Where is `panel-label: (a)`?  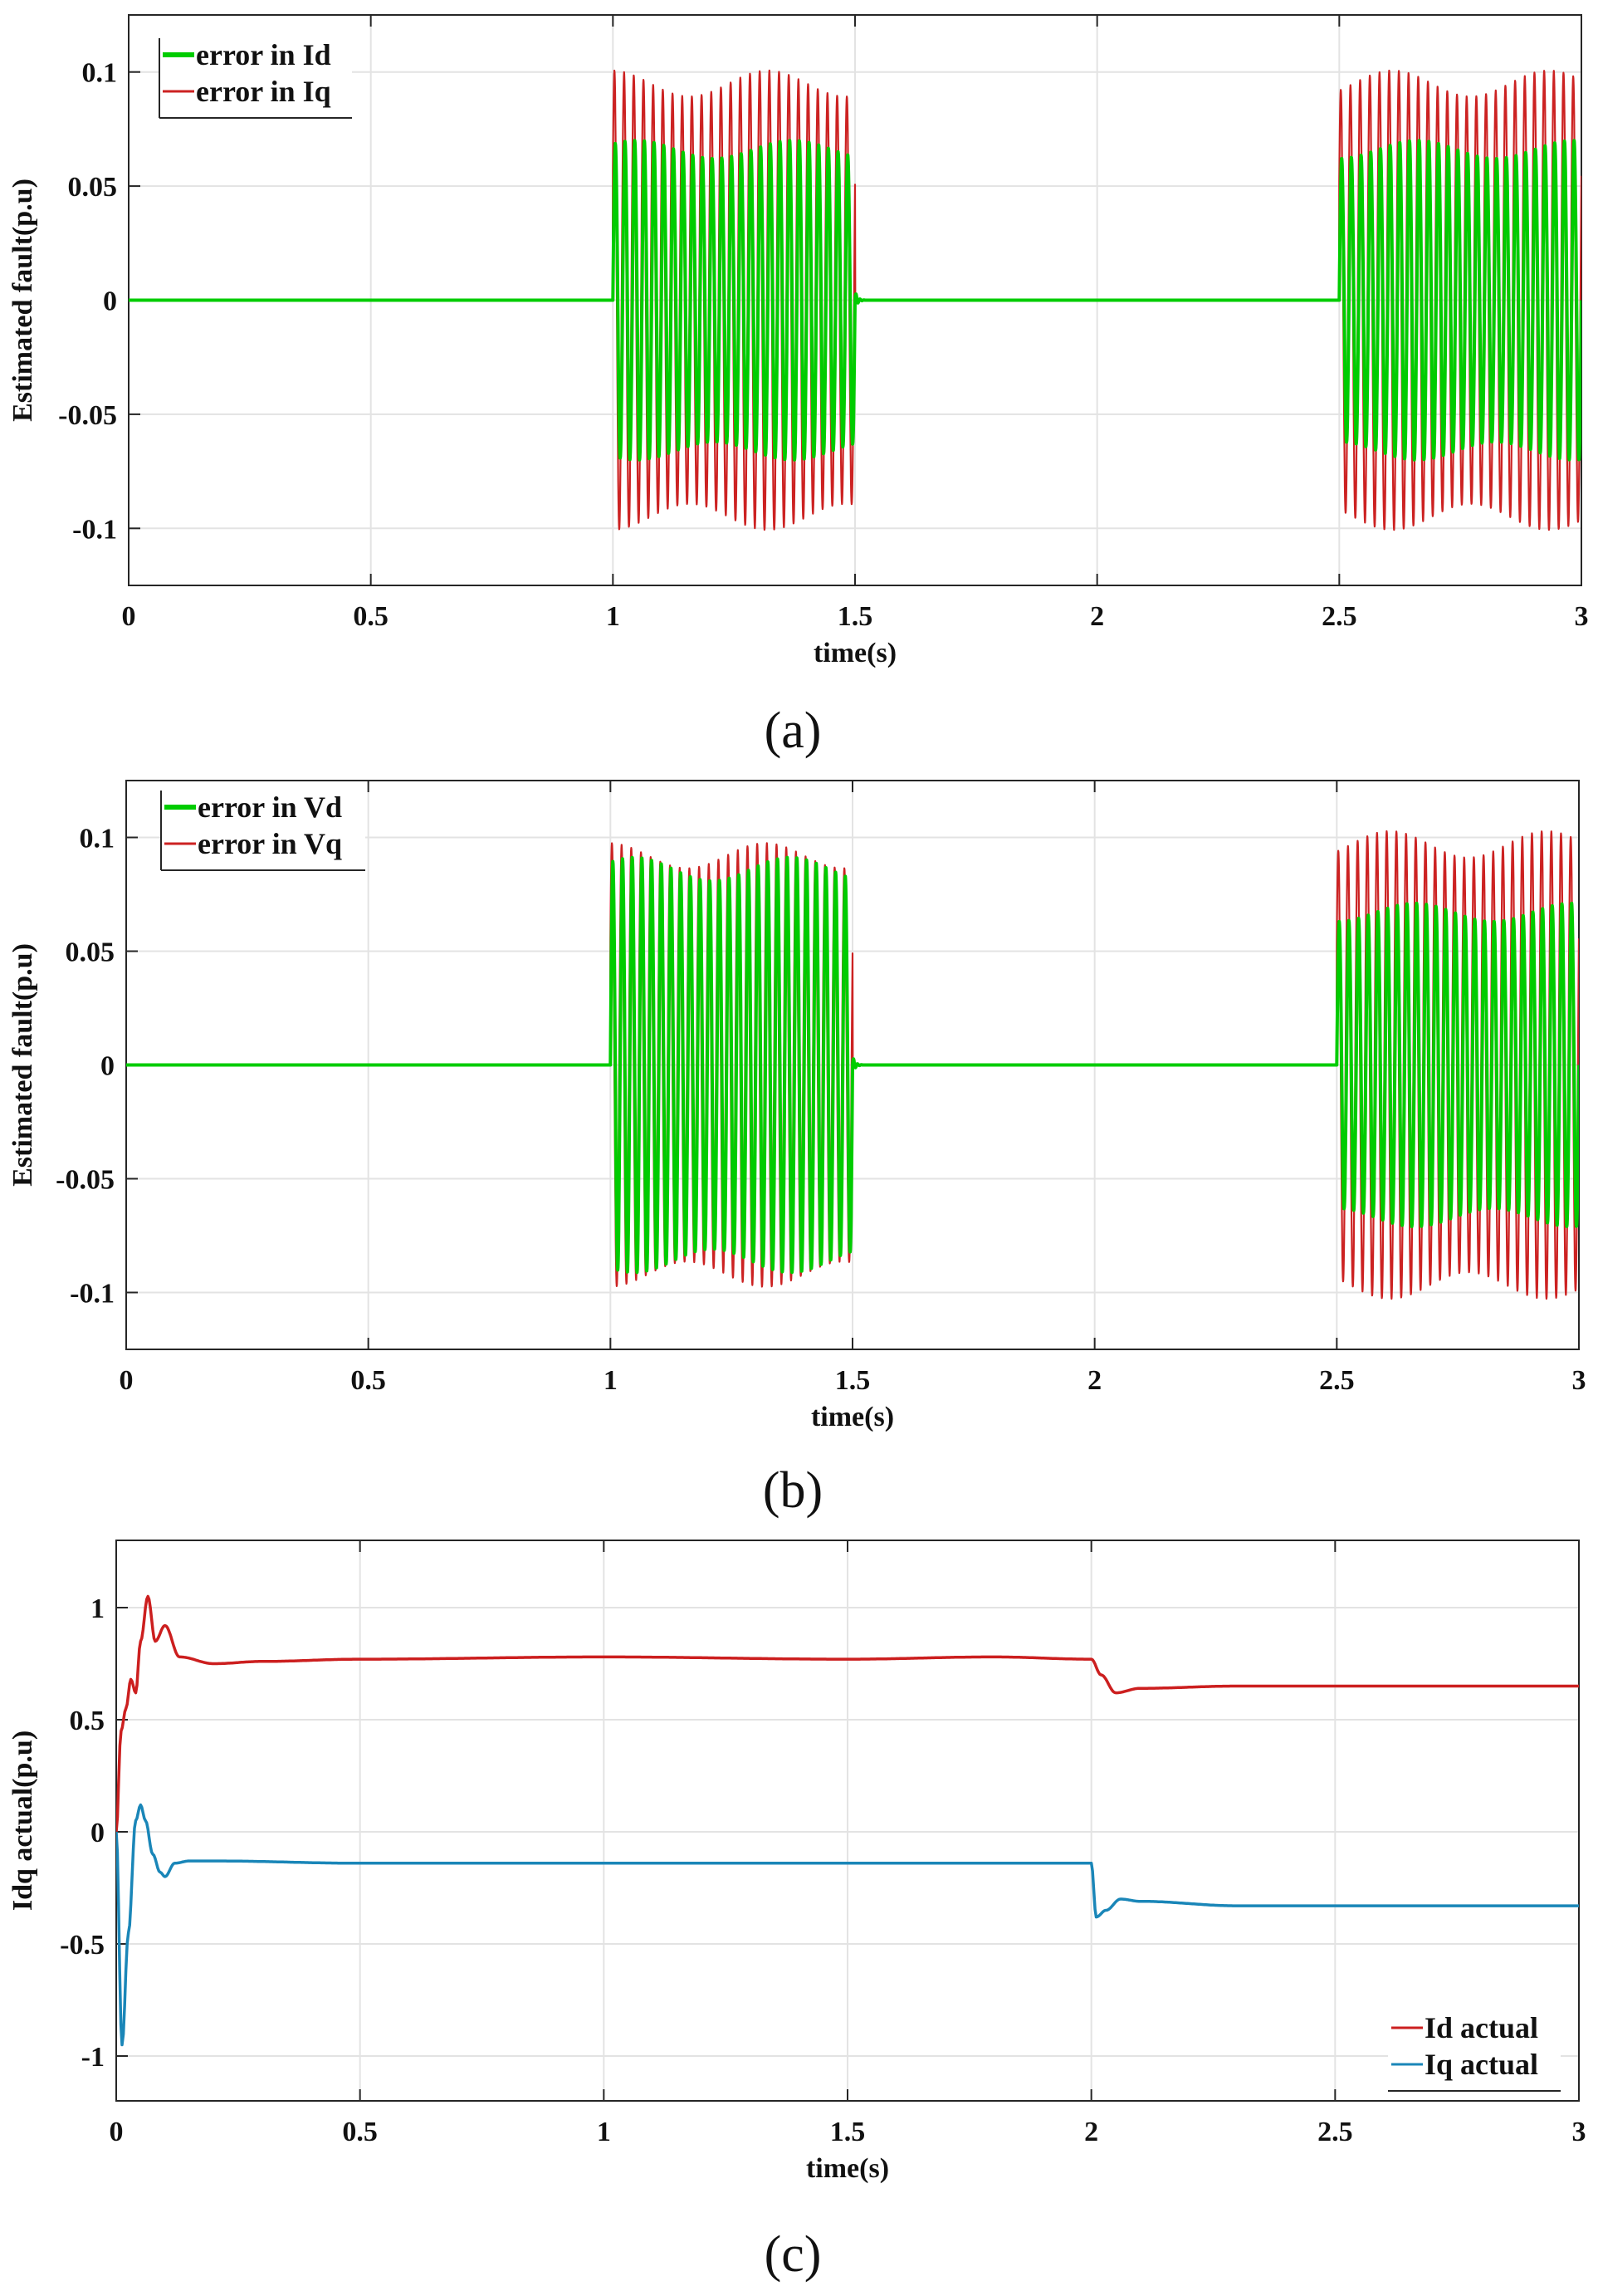 panel-label: (a) is located at coordinates (794, 731).